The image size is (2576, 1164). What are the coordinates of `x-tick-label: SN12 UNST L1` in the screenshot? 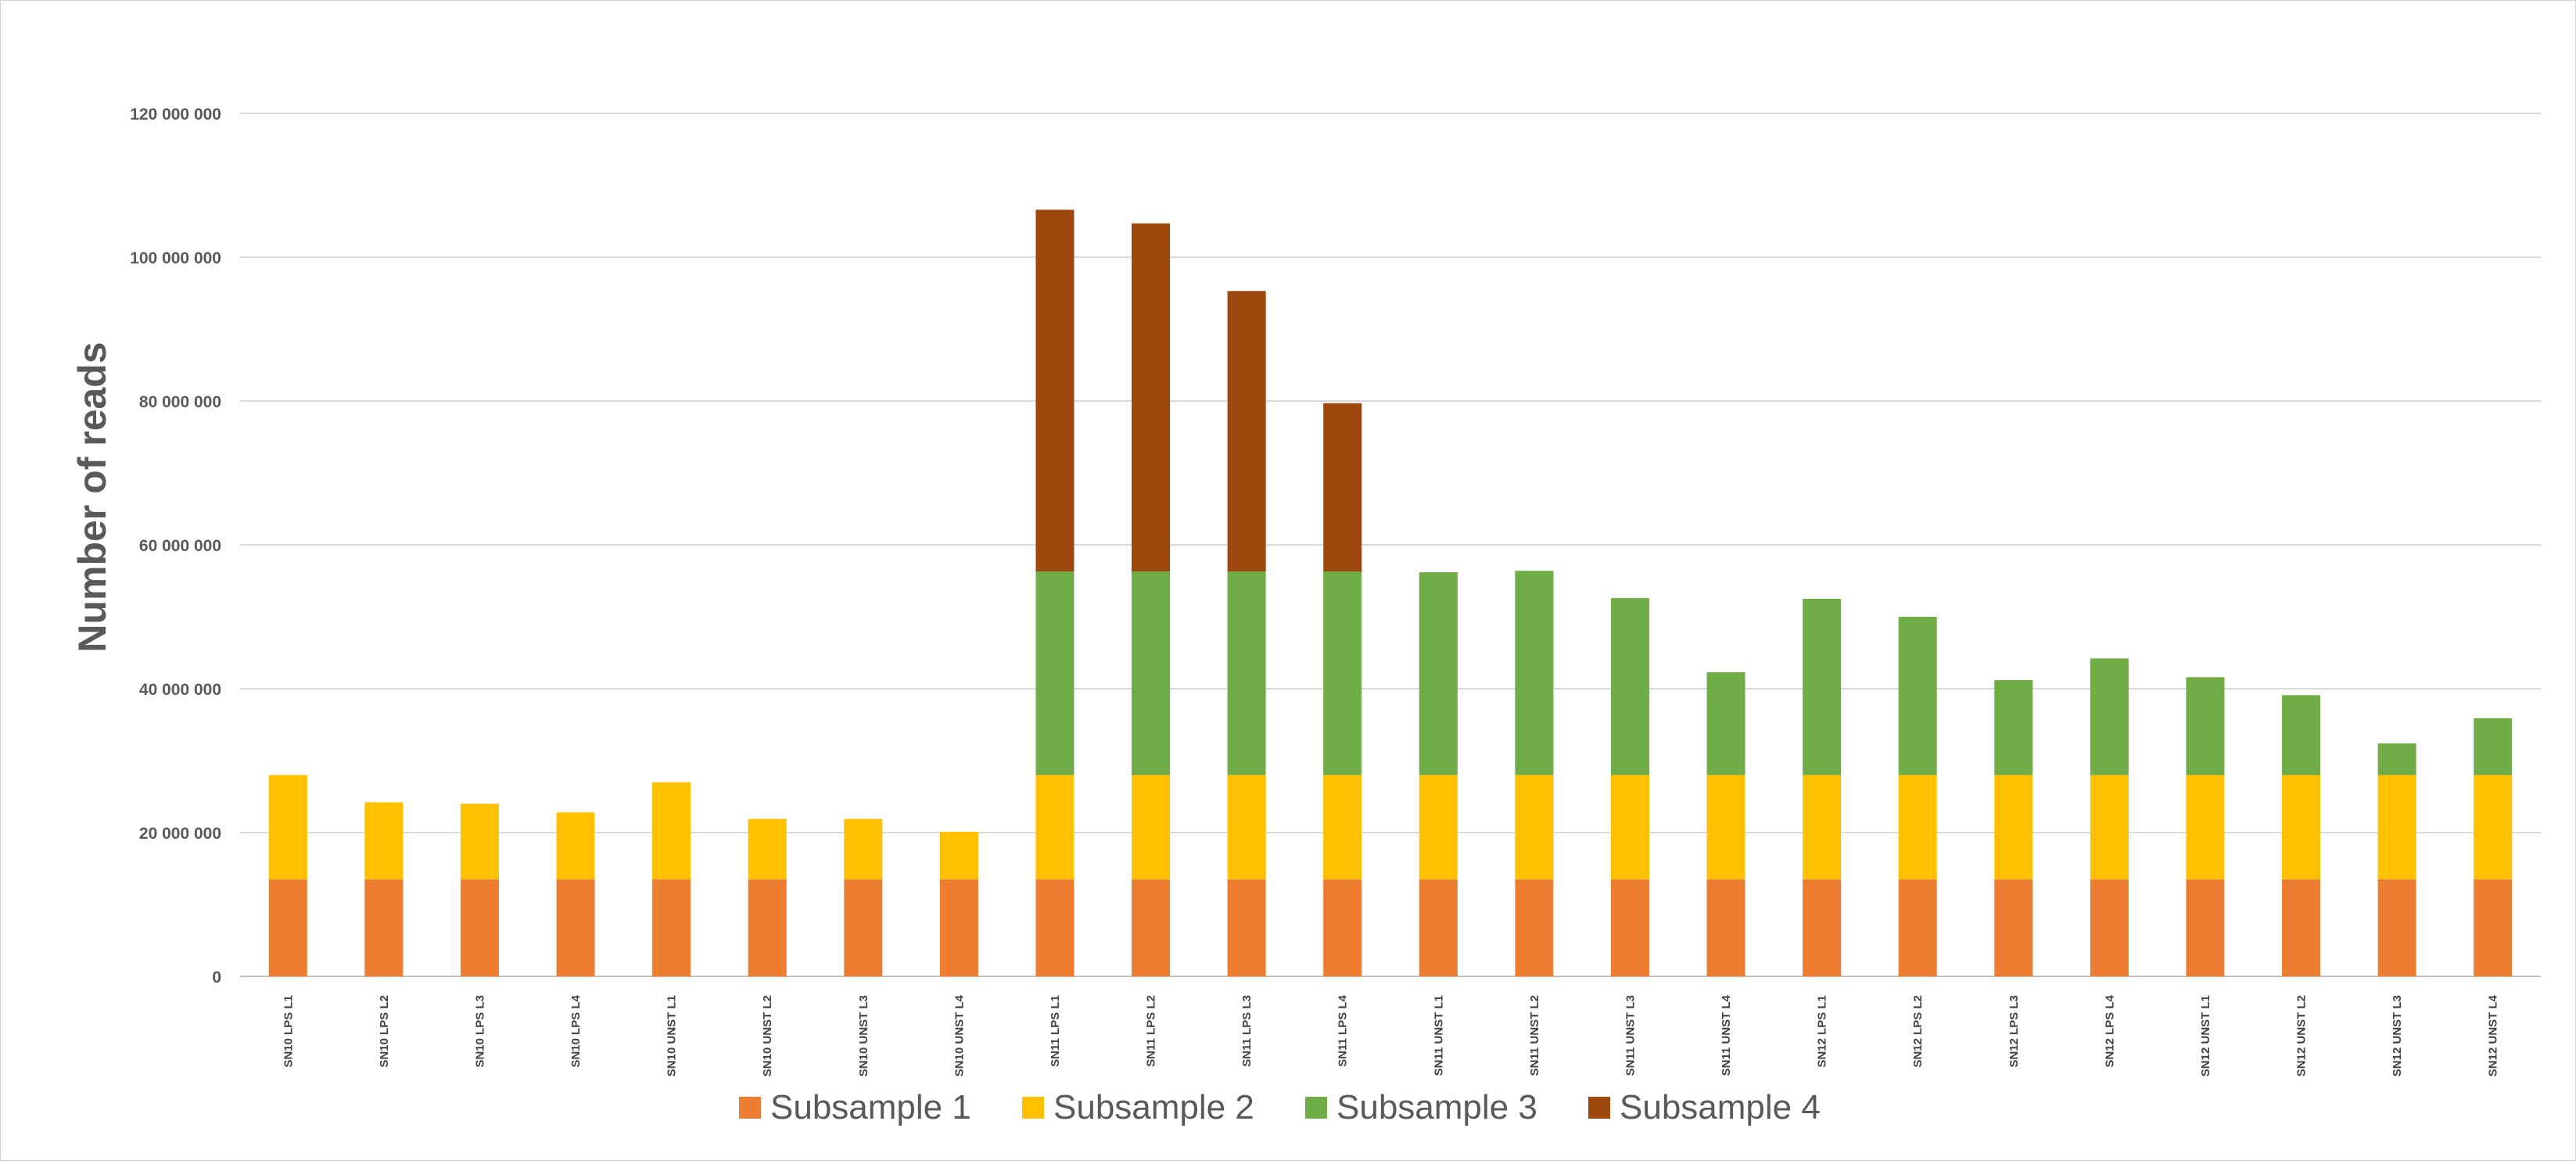 It's located at (2205, 1035).